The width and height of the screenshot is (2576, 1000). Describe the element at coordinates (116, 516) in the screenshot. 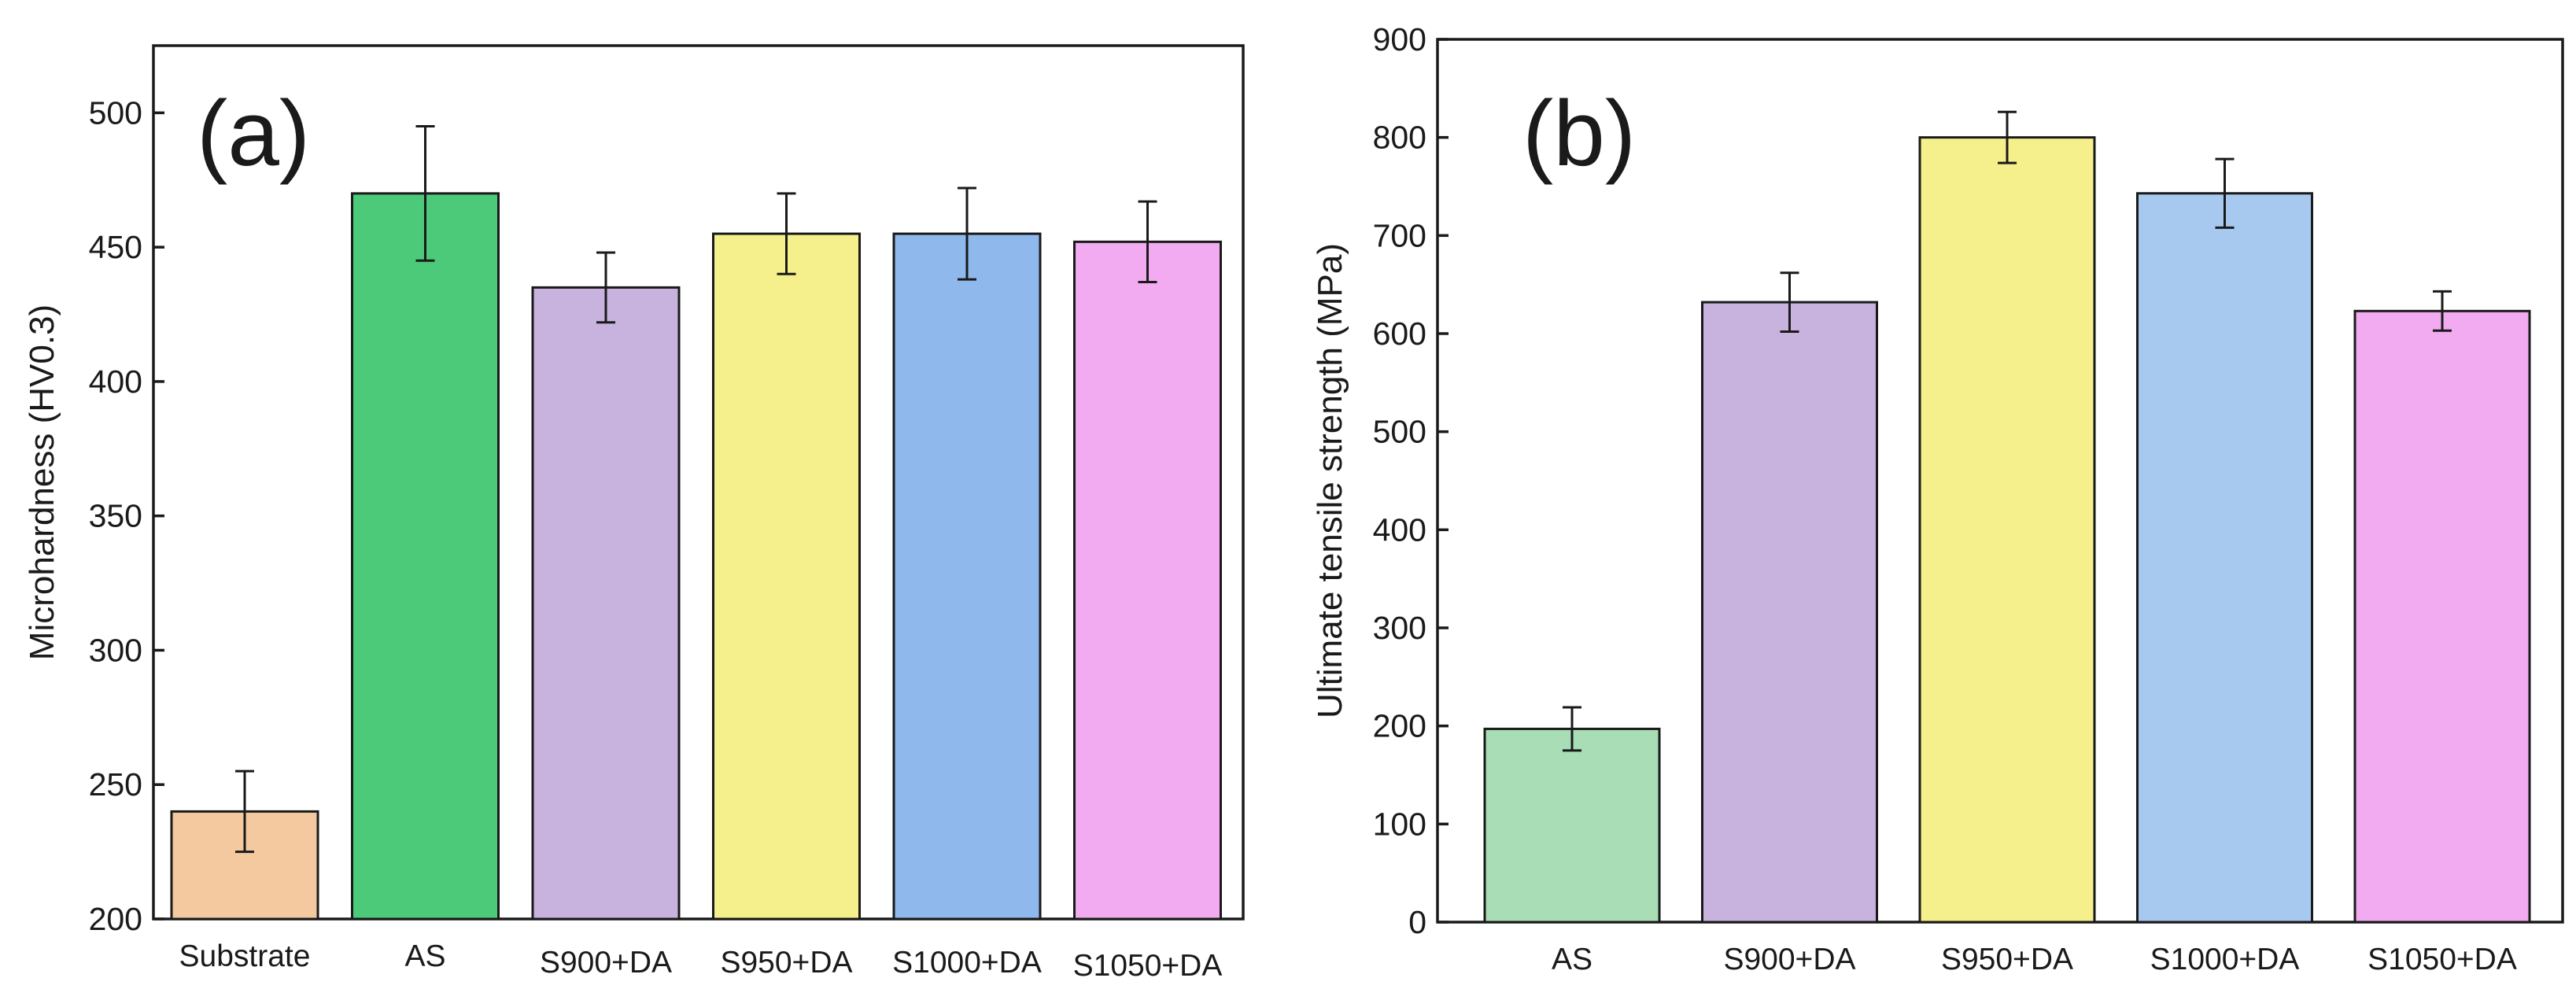

I see `y-tick-label: 350` at that location.